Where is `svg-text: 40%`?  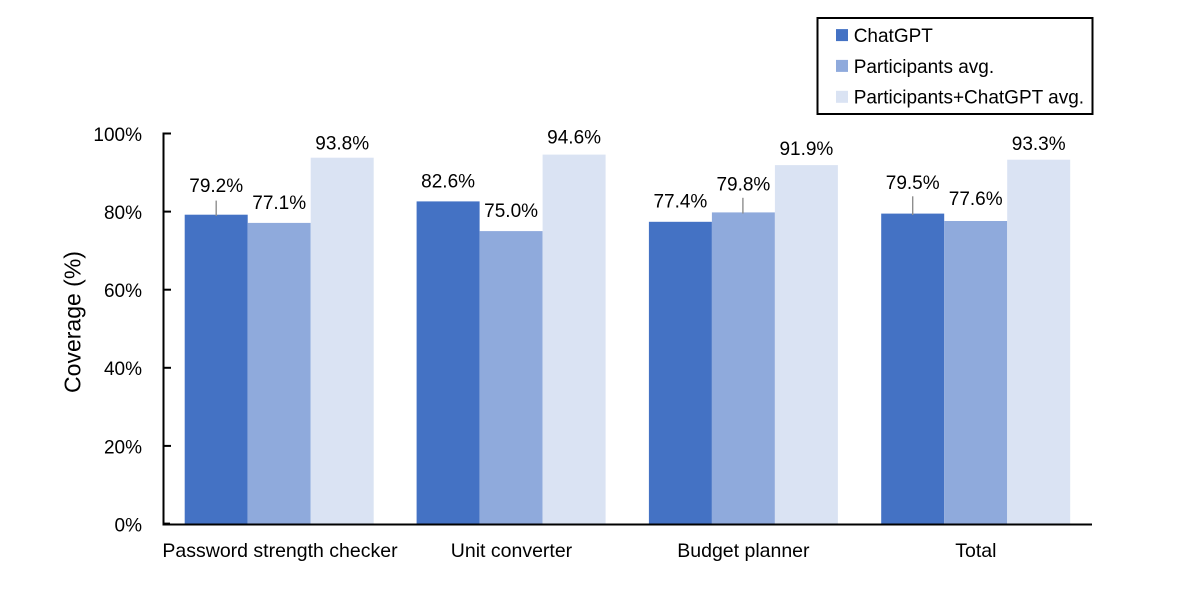
svg-text: 40% is located at coordinates (123, 369).